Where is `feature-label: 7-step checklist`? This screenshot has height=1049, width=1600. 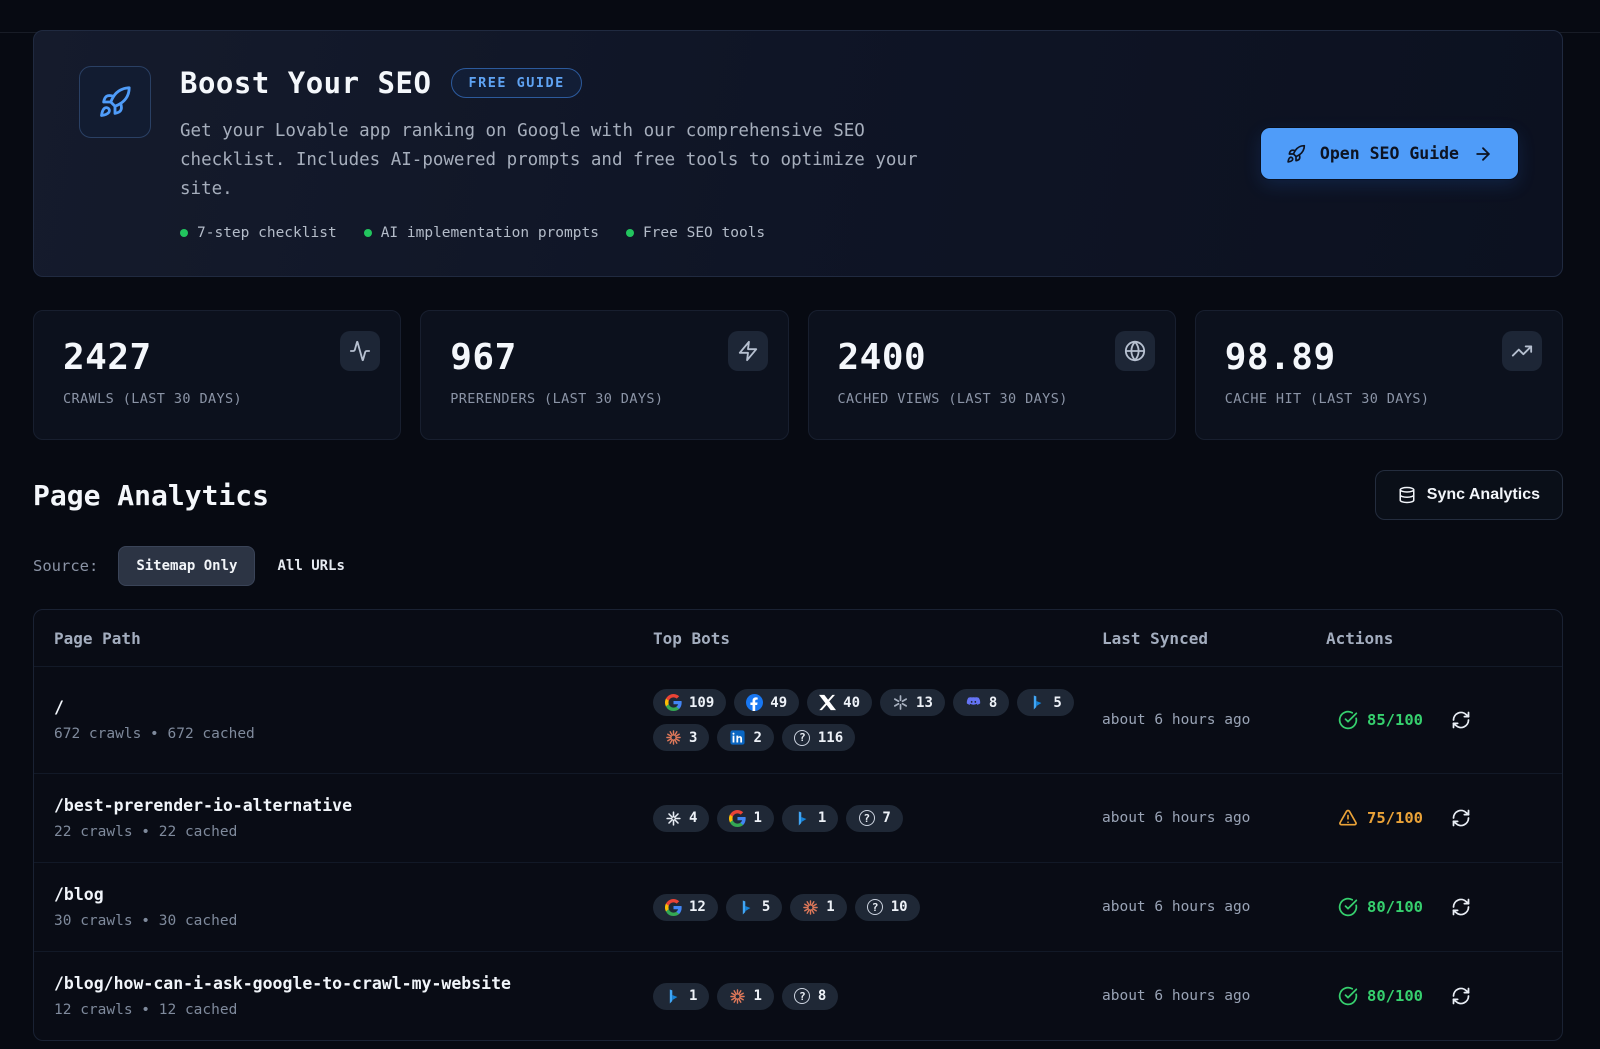
feature-label: 7-step checklist is located at coordinates (267, 233).